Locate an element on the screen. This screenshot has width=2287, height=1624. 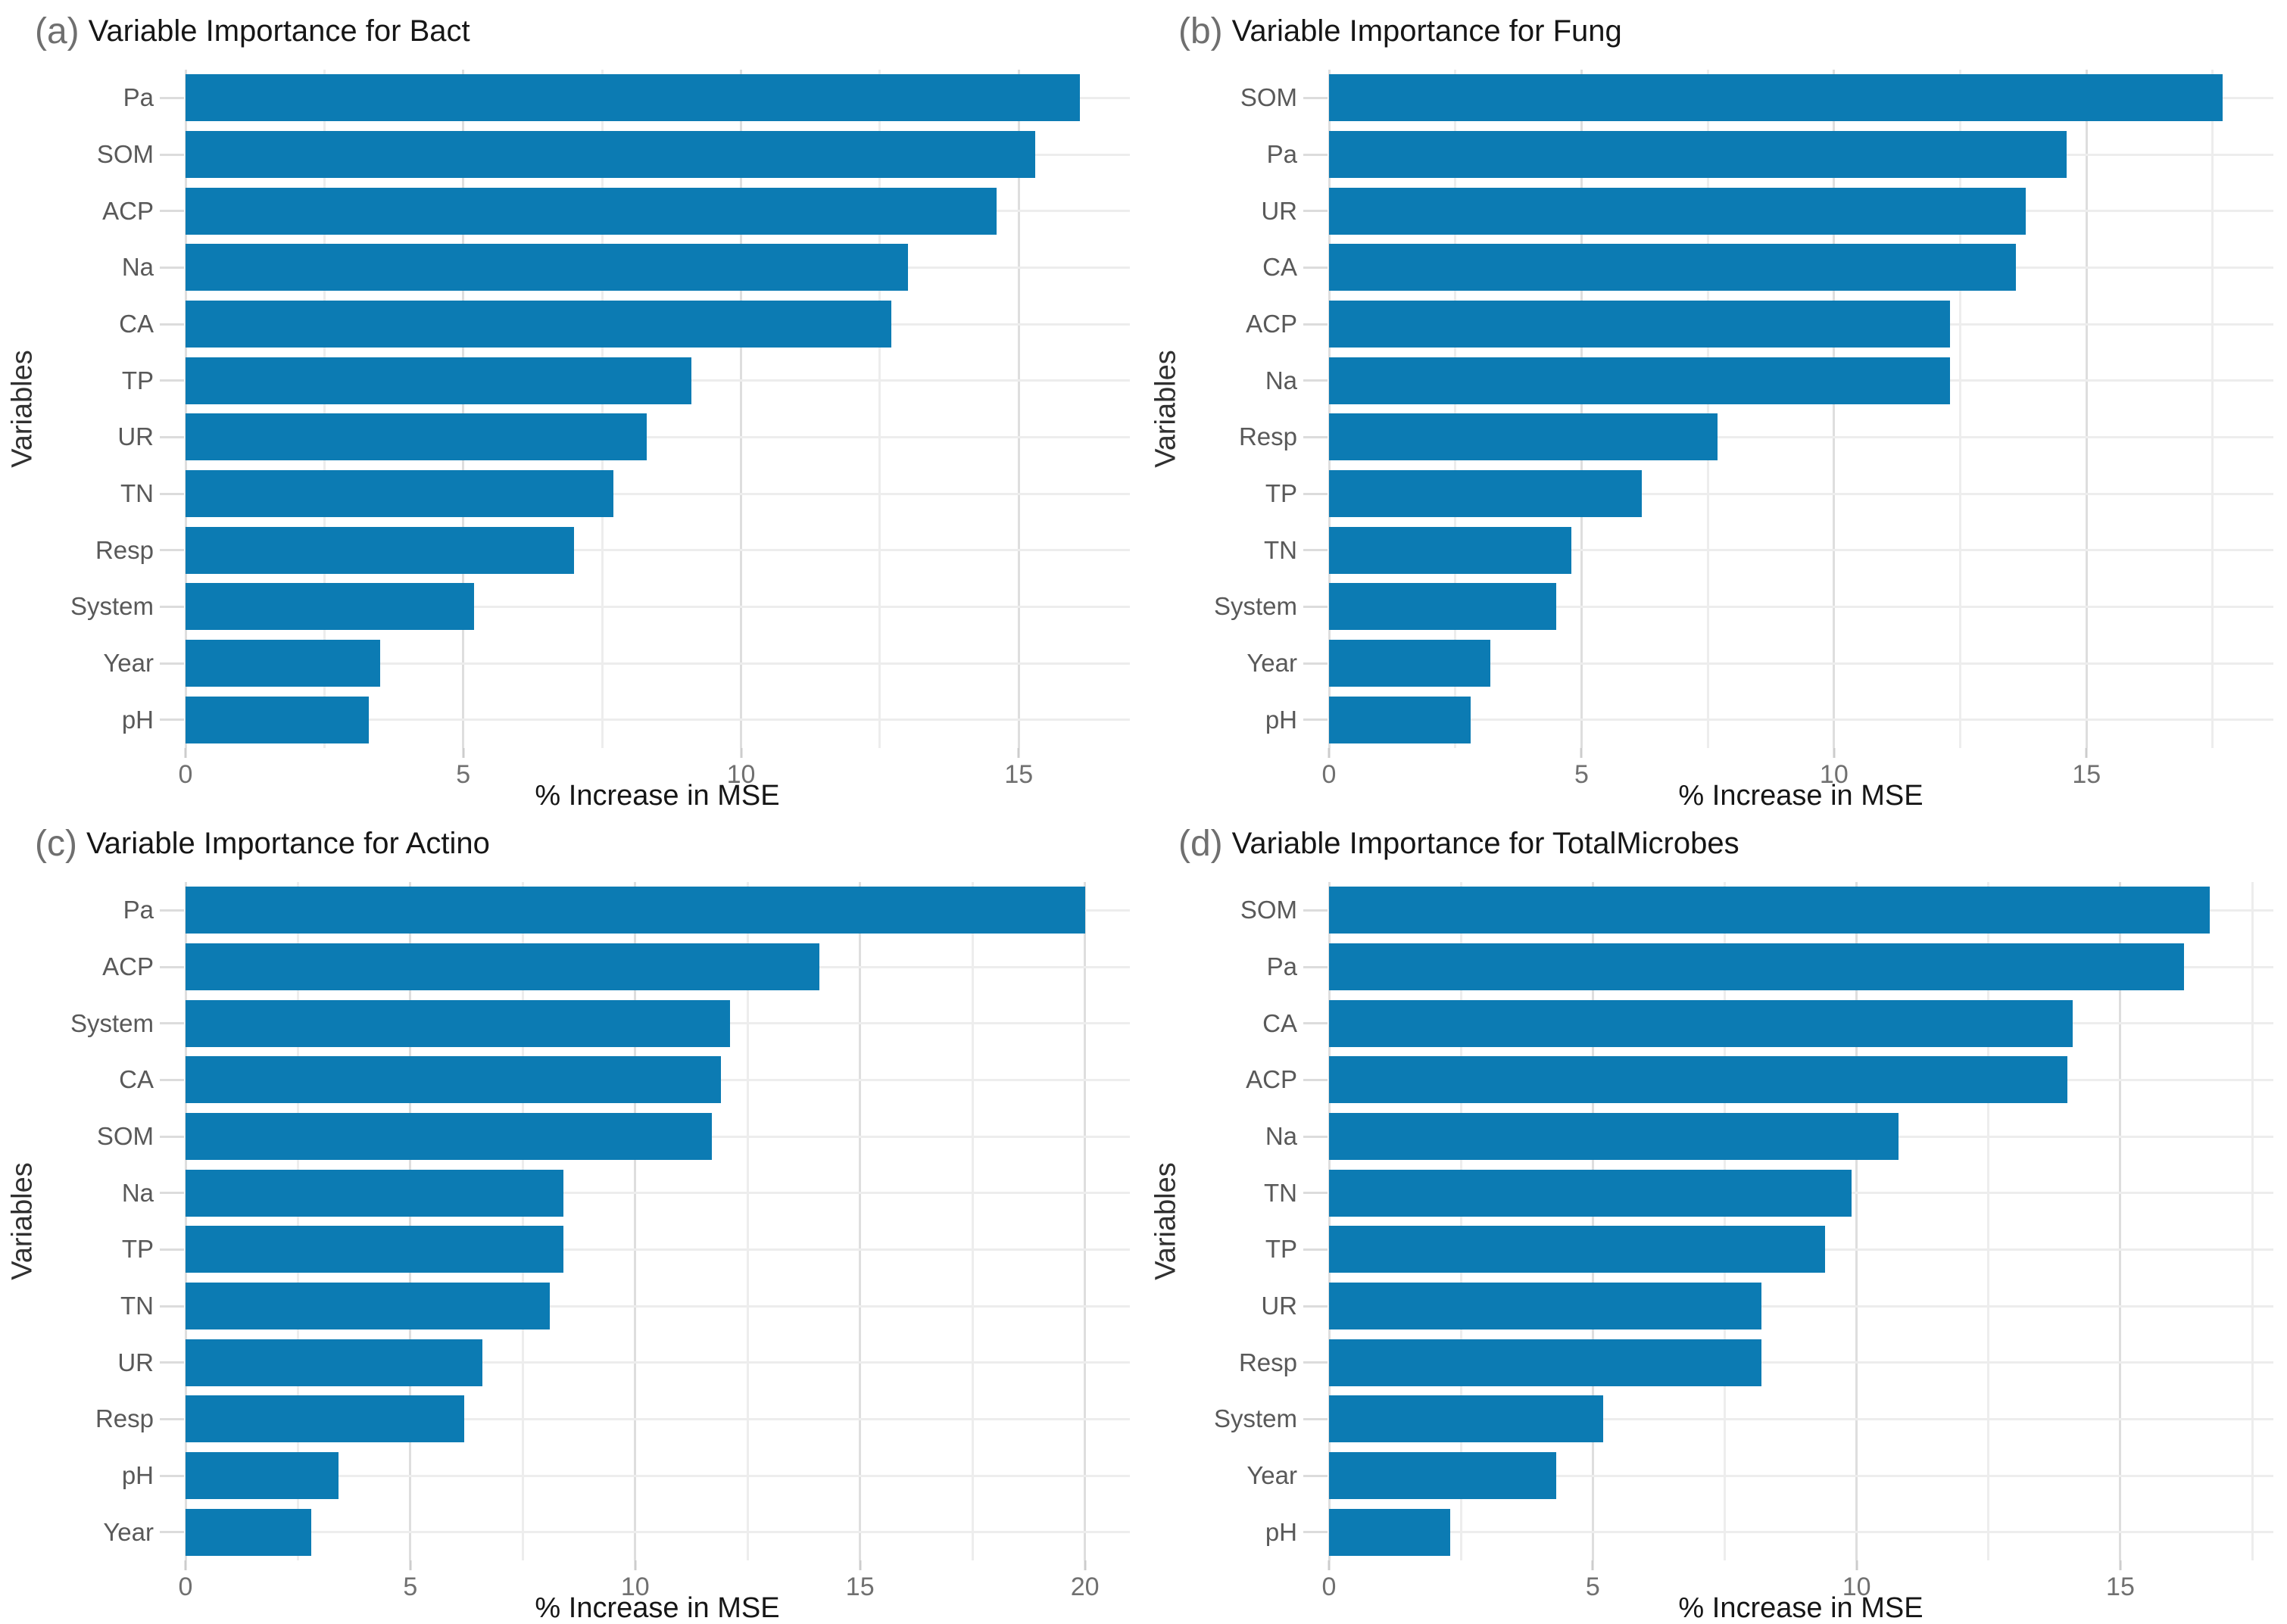
category-label: UR is located at coordinates (135, 1362).